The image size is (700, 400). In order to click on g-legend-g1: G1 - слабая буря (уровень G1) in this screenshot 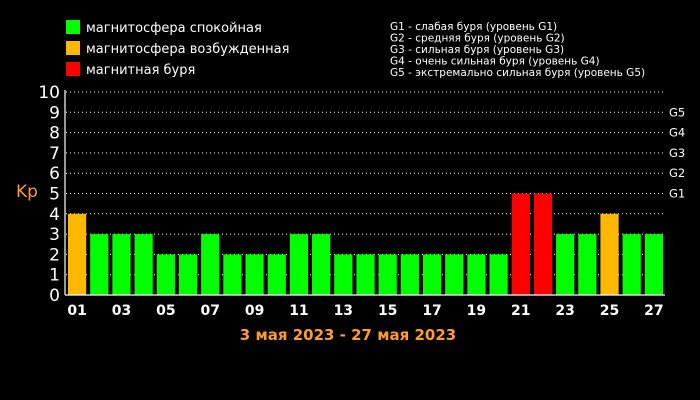, I will do `click(473, 27)`.